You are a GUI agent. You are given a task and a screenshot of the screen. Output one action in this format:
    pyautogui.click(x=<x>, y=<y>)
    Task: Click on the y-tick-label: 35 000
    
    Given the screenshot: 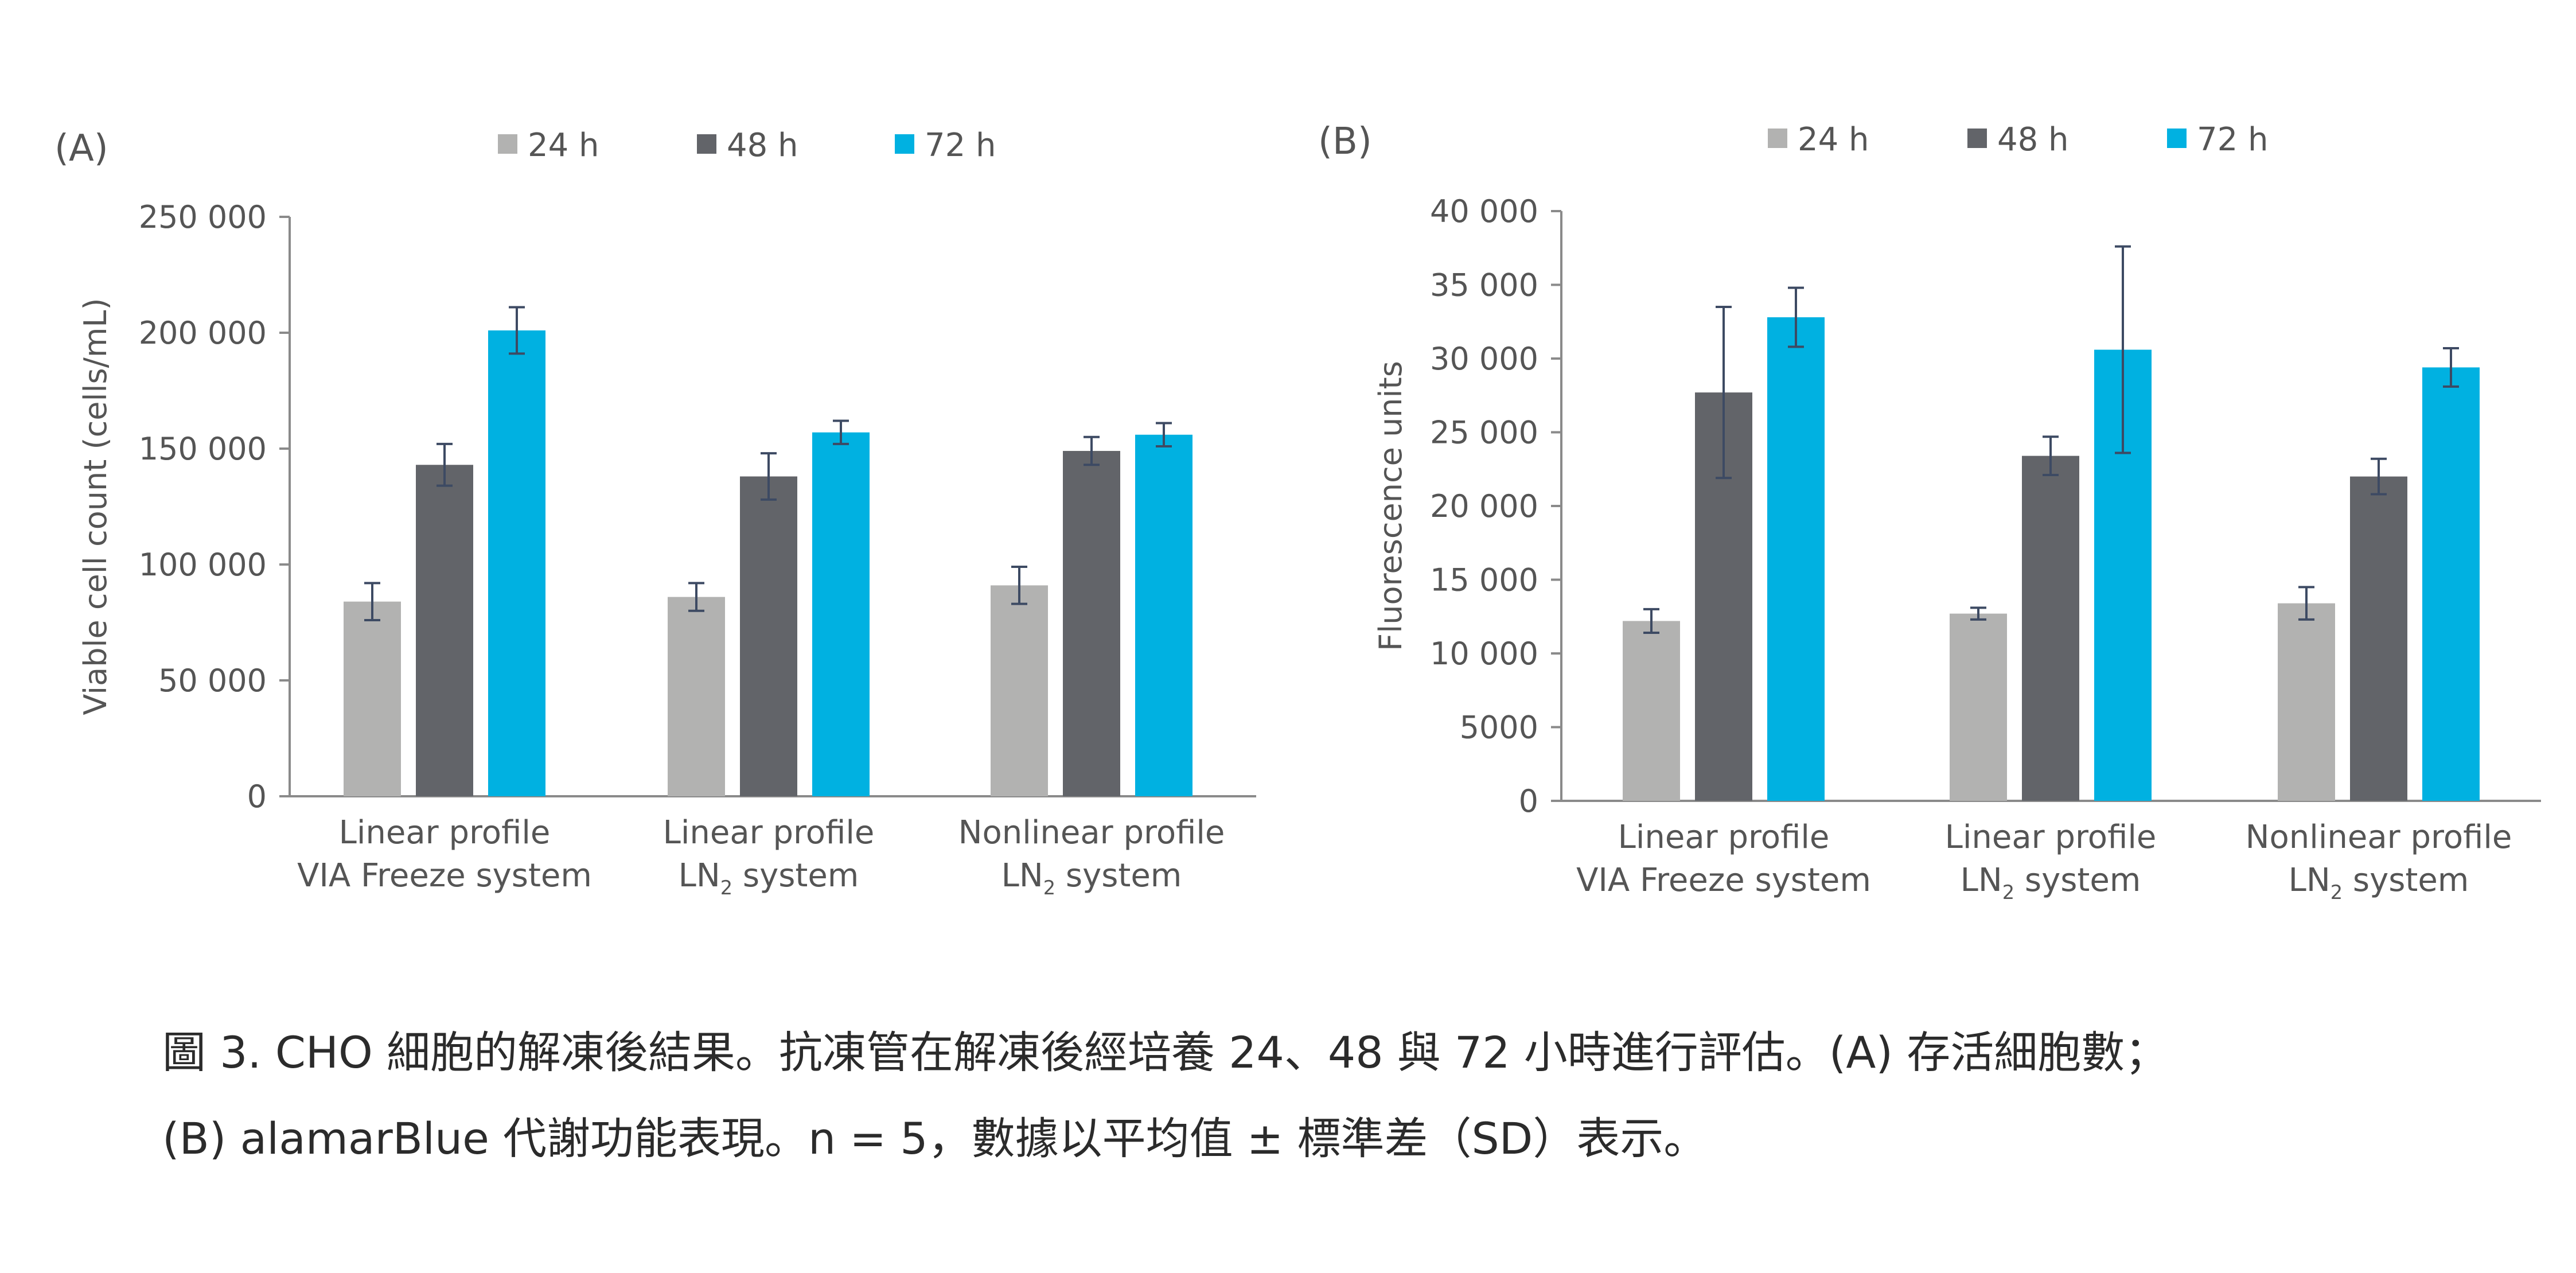 What is the action you would take?
    pyautogui.click(x=1484, y=285)
    